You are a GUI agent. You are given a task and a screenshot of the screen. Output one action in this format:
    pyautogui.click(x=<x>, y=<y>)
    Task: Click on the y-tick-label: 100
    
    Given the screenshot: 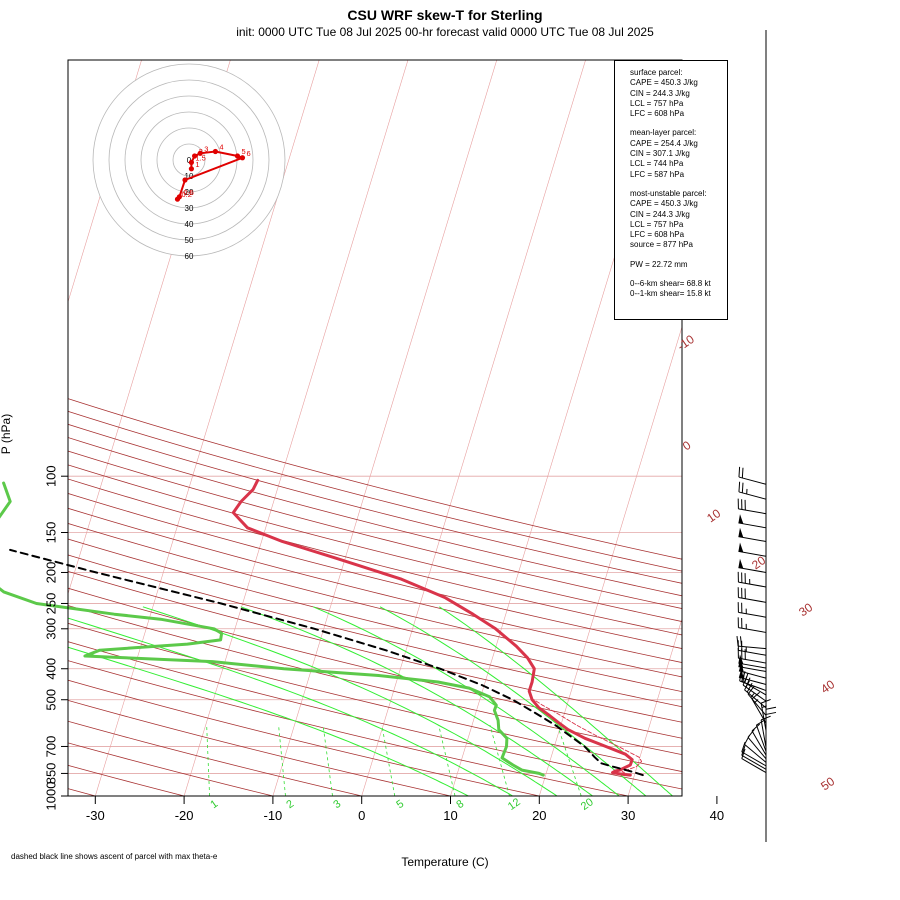 What is the action you would take?
    pyautogui.click(x=50, y=476)
    